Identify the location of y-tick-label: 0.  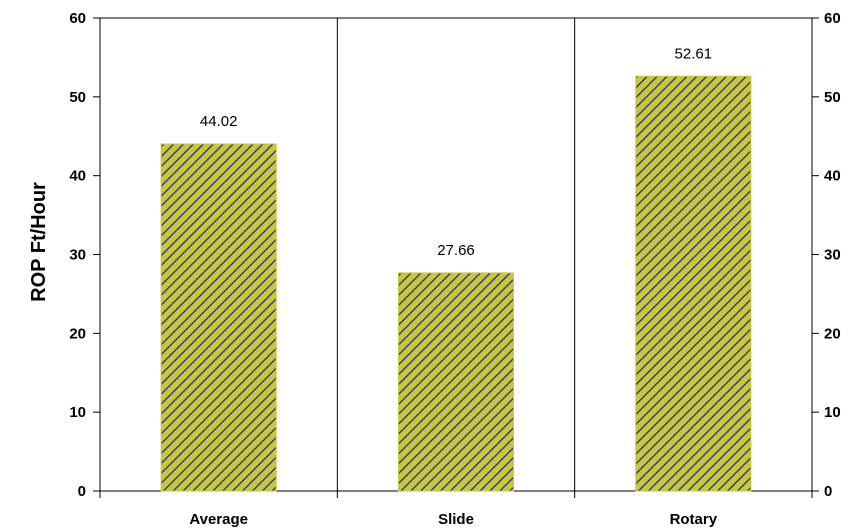
(82, 491).